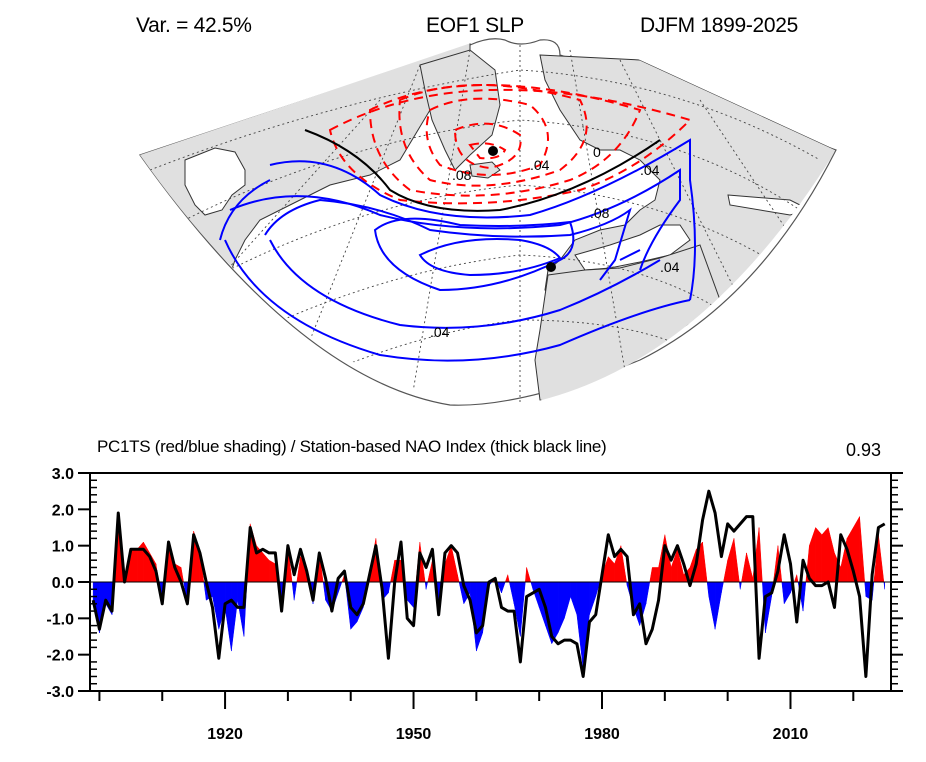 This screenshot has height=762, width=926. I want to click on hudson-bay, so click(215, 181).